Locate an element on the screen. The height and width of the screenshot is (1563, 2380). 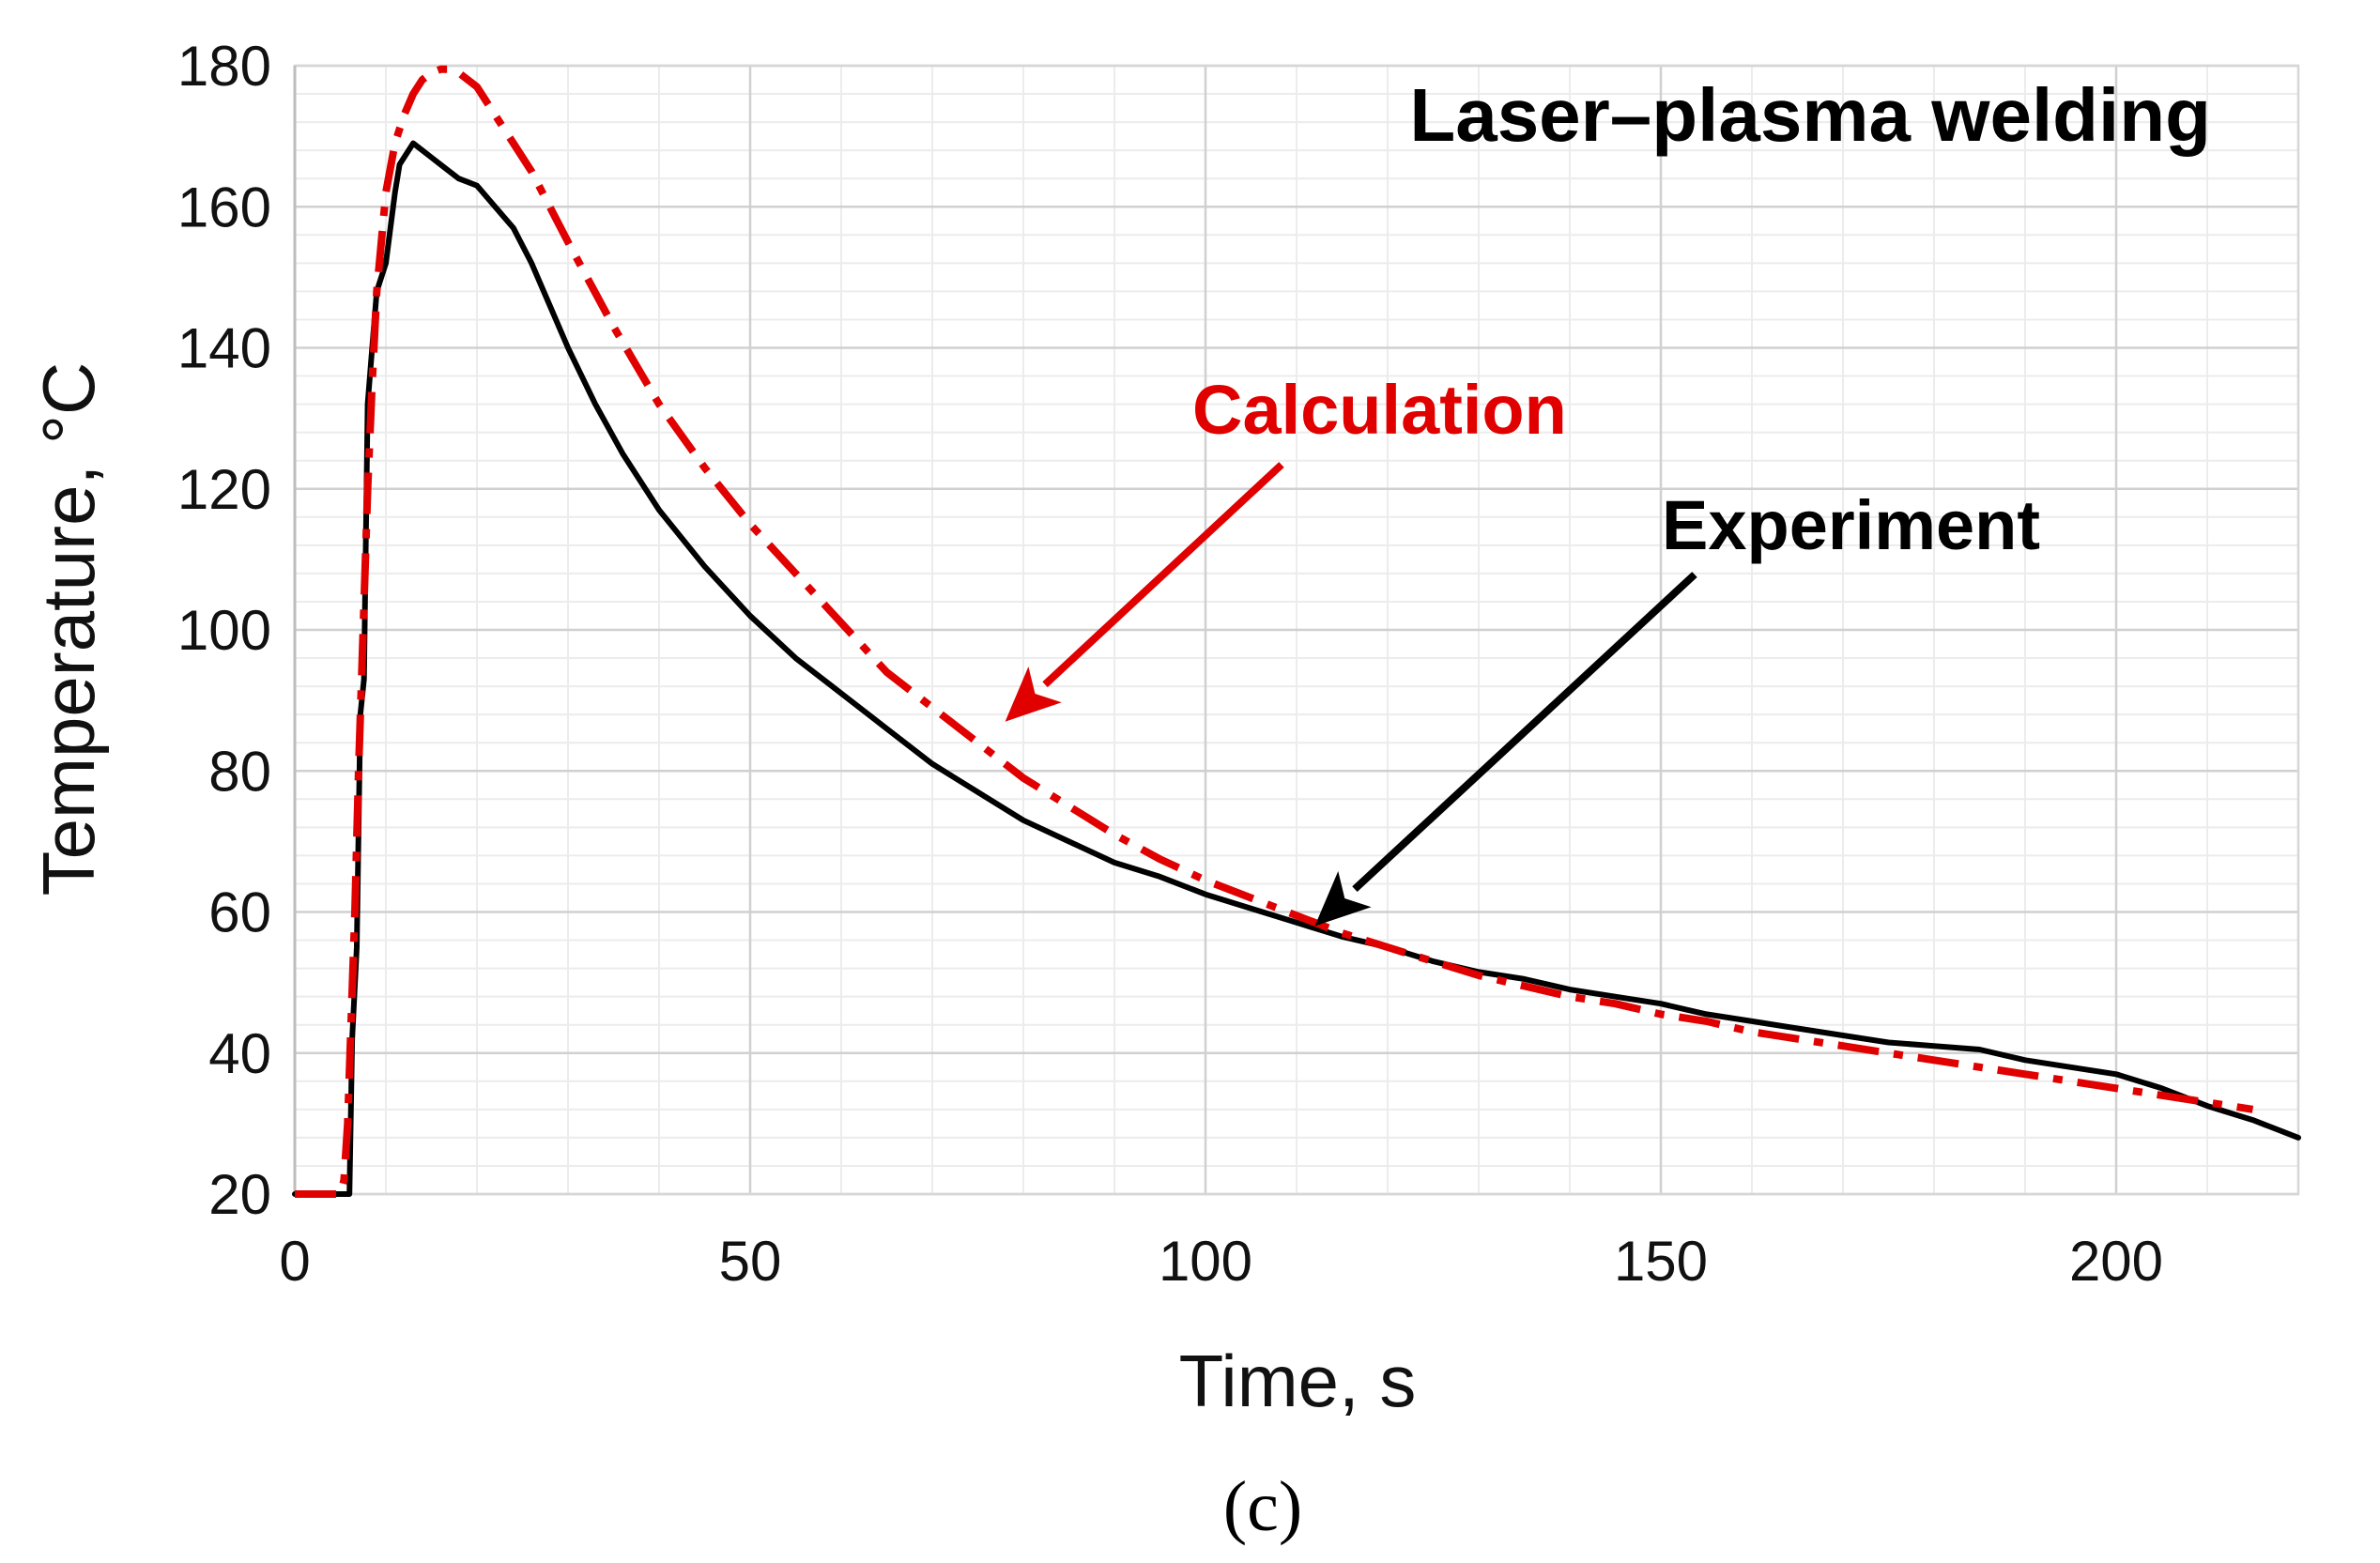
y-axis-ticks: 20 40 60 80 100 120 140 160 180 is located at coordinates (224, 630).